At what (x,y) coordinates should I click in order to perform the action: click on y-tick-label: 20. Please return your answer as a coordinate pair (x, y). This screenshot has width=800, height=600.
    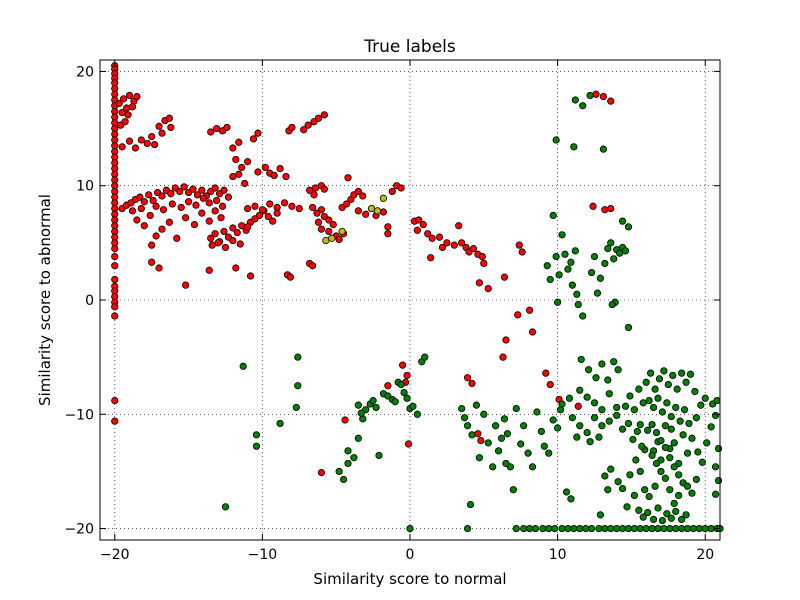
    Looking at the image, I should click on (85, 72).